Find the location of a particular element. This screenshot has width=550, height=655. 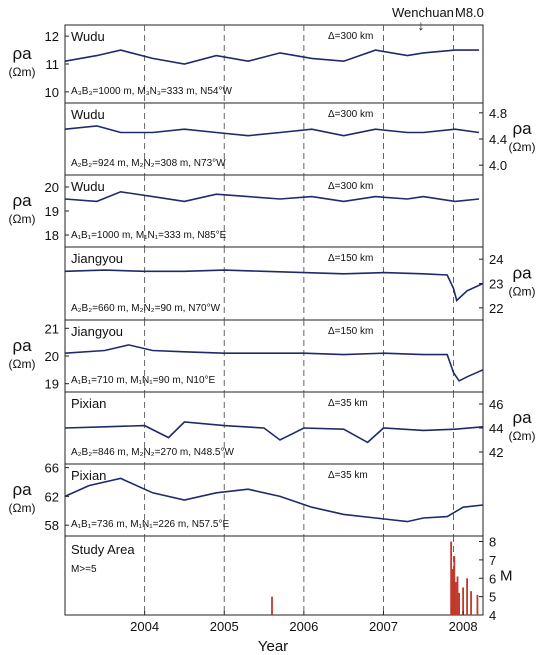

x-axis: 2004 2005 2006 2007 2008 is located at coordinates (304, 622).